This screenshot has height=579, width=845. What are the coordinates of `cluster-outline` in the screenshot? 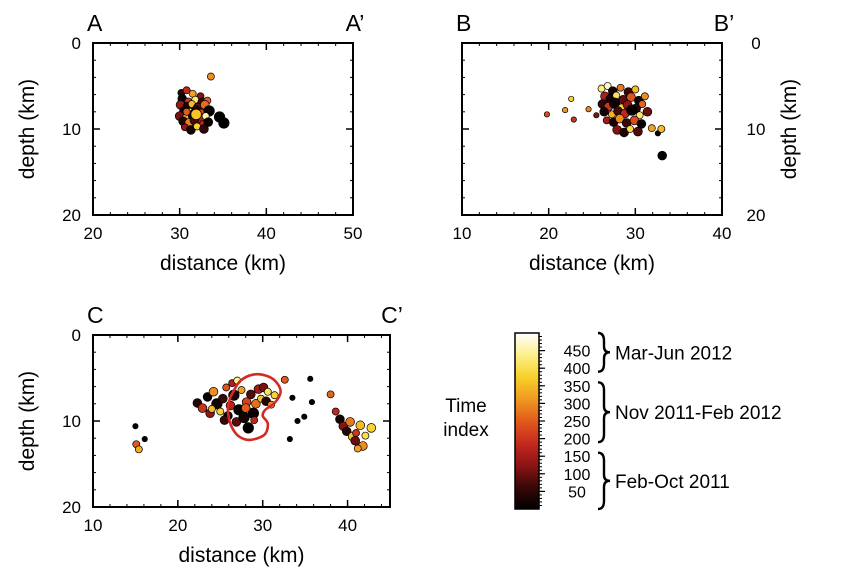 It's located at (254, 407).